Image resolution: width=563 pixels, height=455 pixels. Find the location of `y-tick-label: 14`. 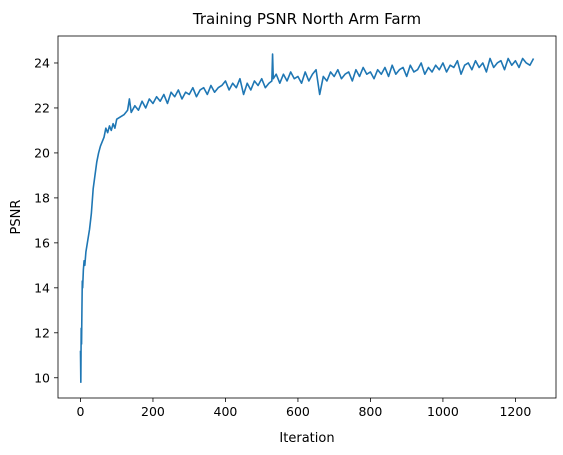

y-tick-label: 14 is located at coordinates (42, 287).